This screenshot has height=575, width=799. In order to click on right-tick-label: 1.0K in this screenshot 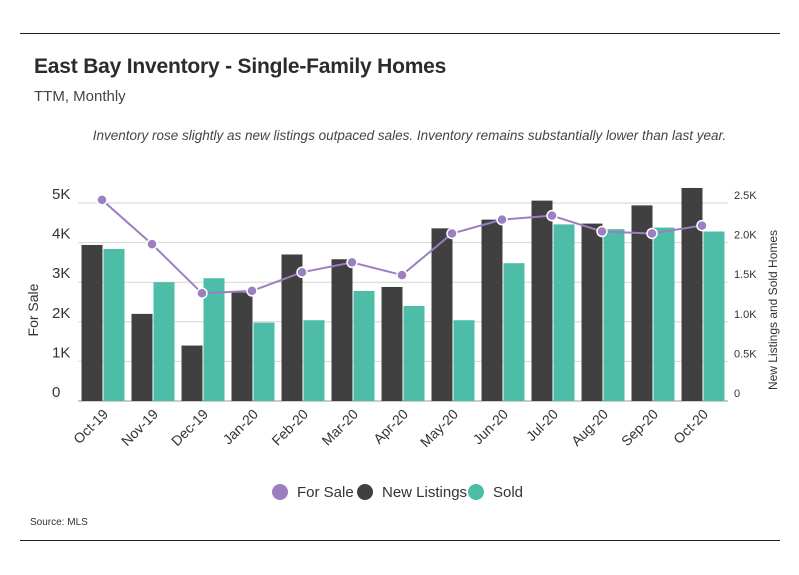, I will do `click(745, 315)`.